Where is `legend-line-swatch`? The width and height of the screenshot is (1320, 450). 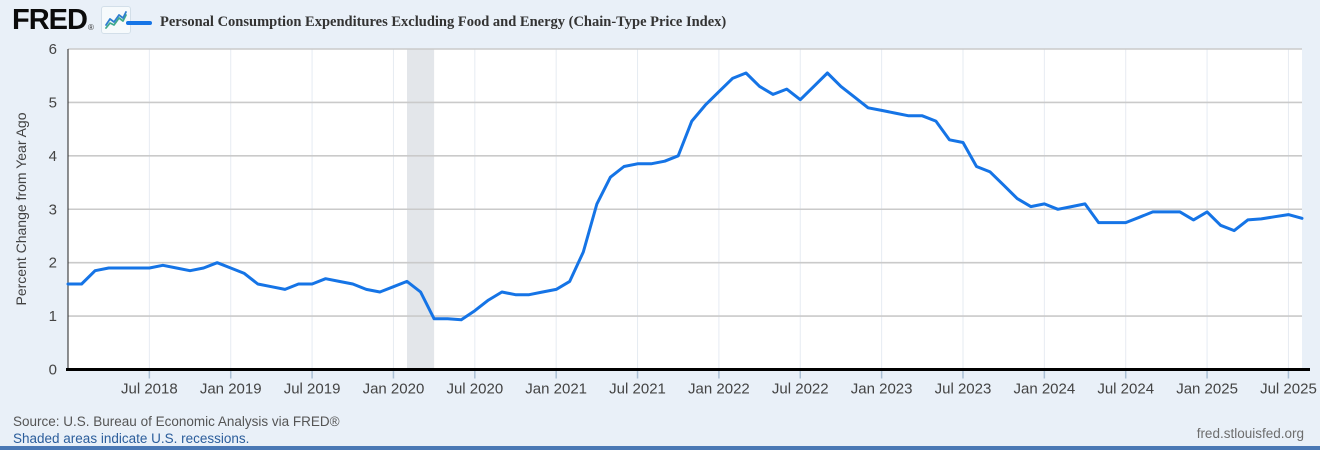 legend-line-swatch is located at coordinates (139, 22).